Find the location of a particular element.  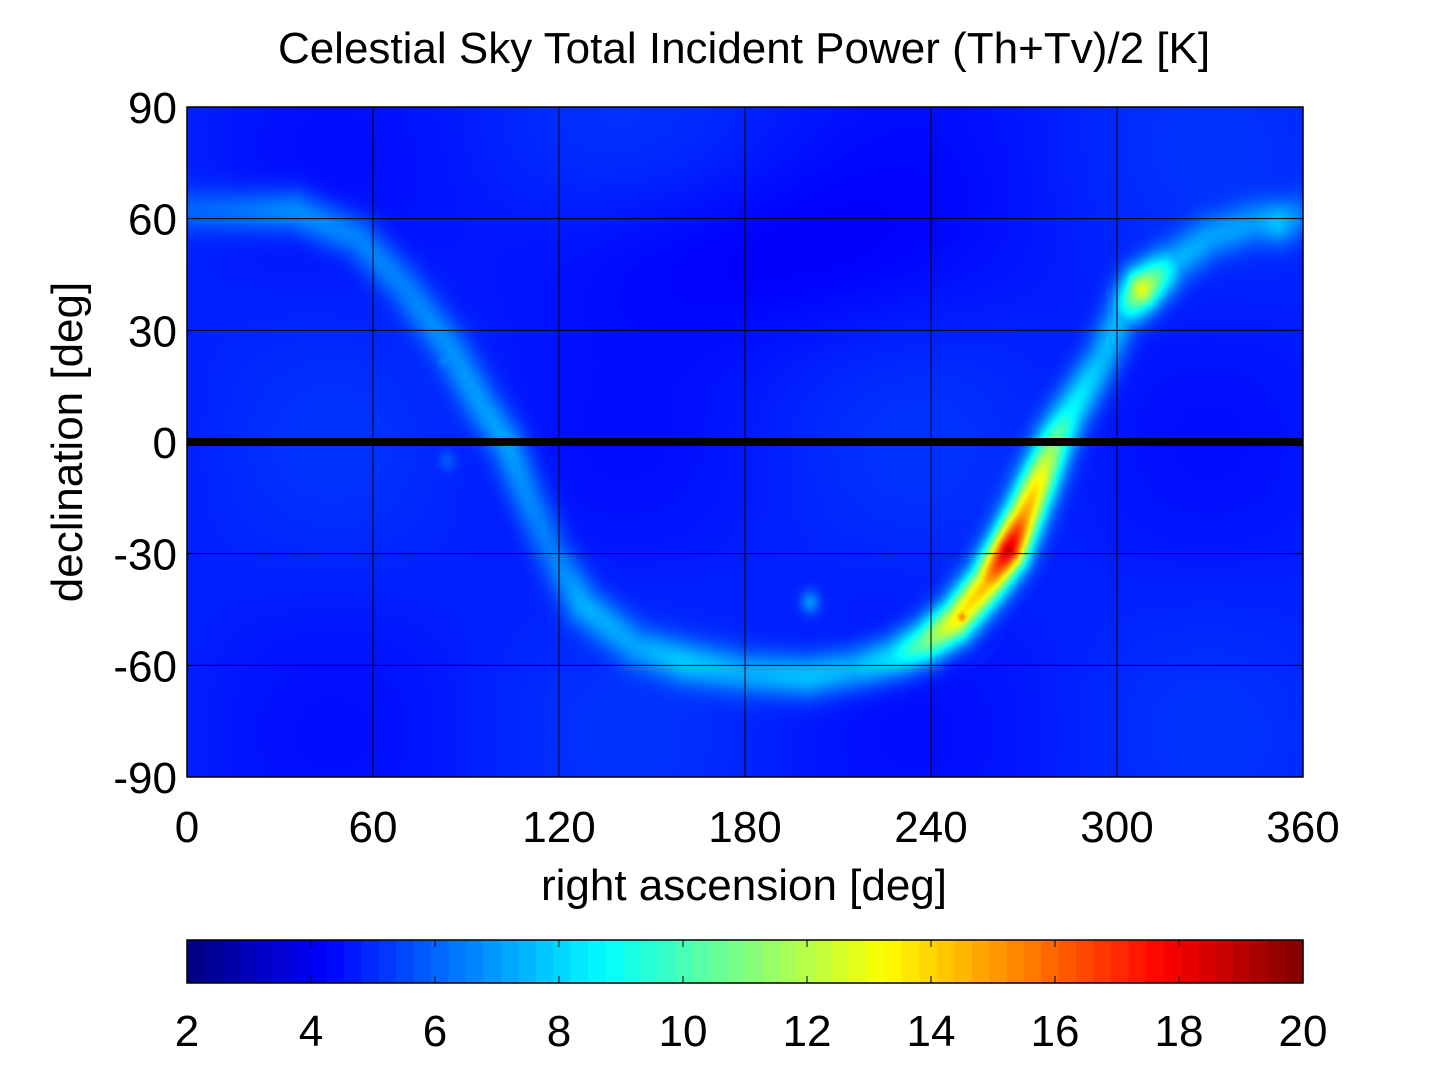

colorbar-tick-label: 16 is located at coordinates (1055, 1031).